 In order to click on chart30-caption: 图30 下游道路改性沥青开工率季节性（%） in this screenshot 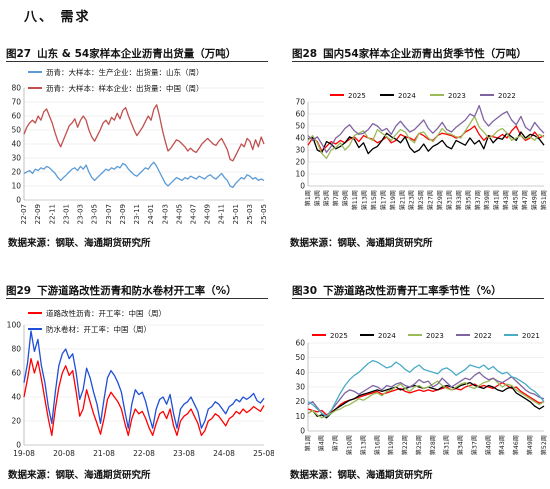, I will do `click(397, 290)`.